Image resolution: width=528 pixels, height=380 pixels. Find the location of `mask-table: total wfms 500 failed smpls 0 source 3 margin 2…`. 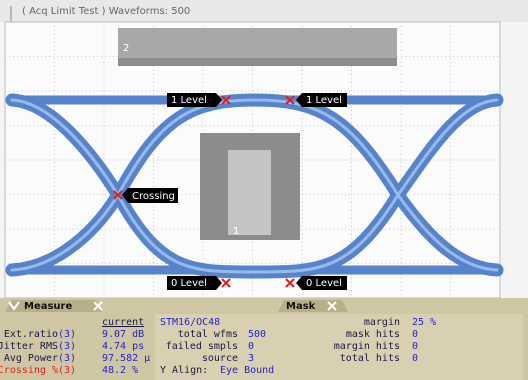

mask-table: total wfms 500 failed smpls 0 source 3 margin 2… is located at coordinates (301, 340).